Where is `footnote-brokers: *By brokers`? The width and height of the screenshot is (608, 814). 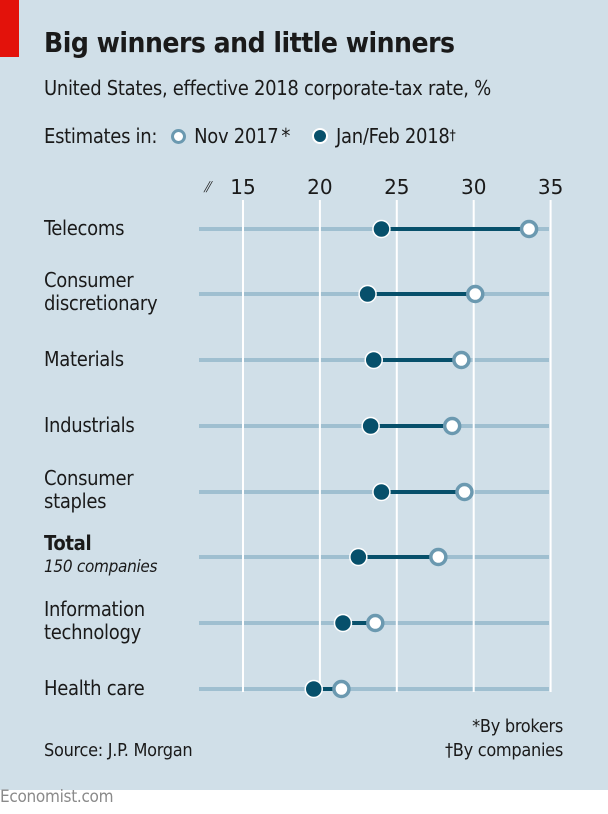
footnote-brokers: *By brokers is located at coordinates (517, 726).